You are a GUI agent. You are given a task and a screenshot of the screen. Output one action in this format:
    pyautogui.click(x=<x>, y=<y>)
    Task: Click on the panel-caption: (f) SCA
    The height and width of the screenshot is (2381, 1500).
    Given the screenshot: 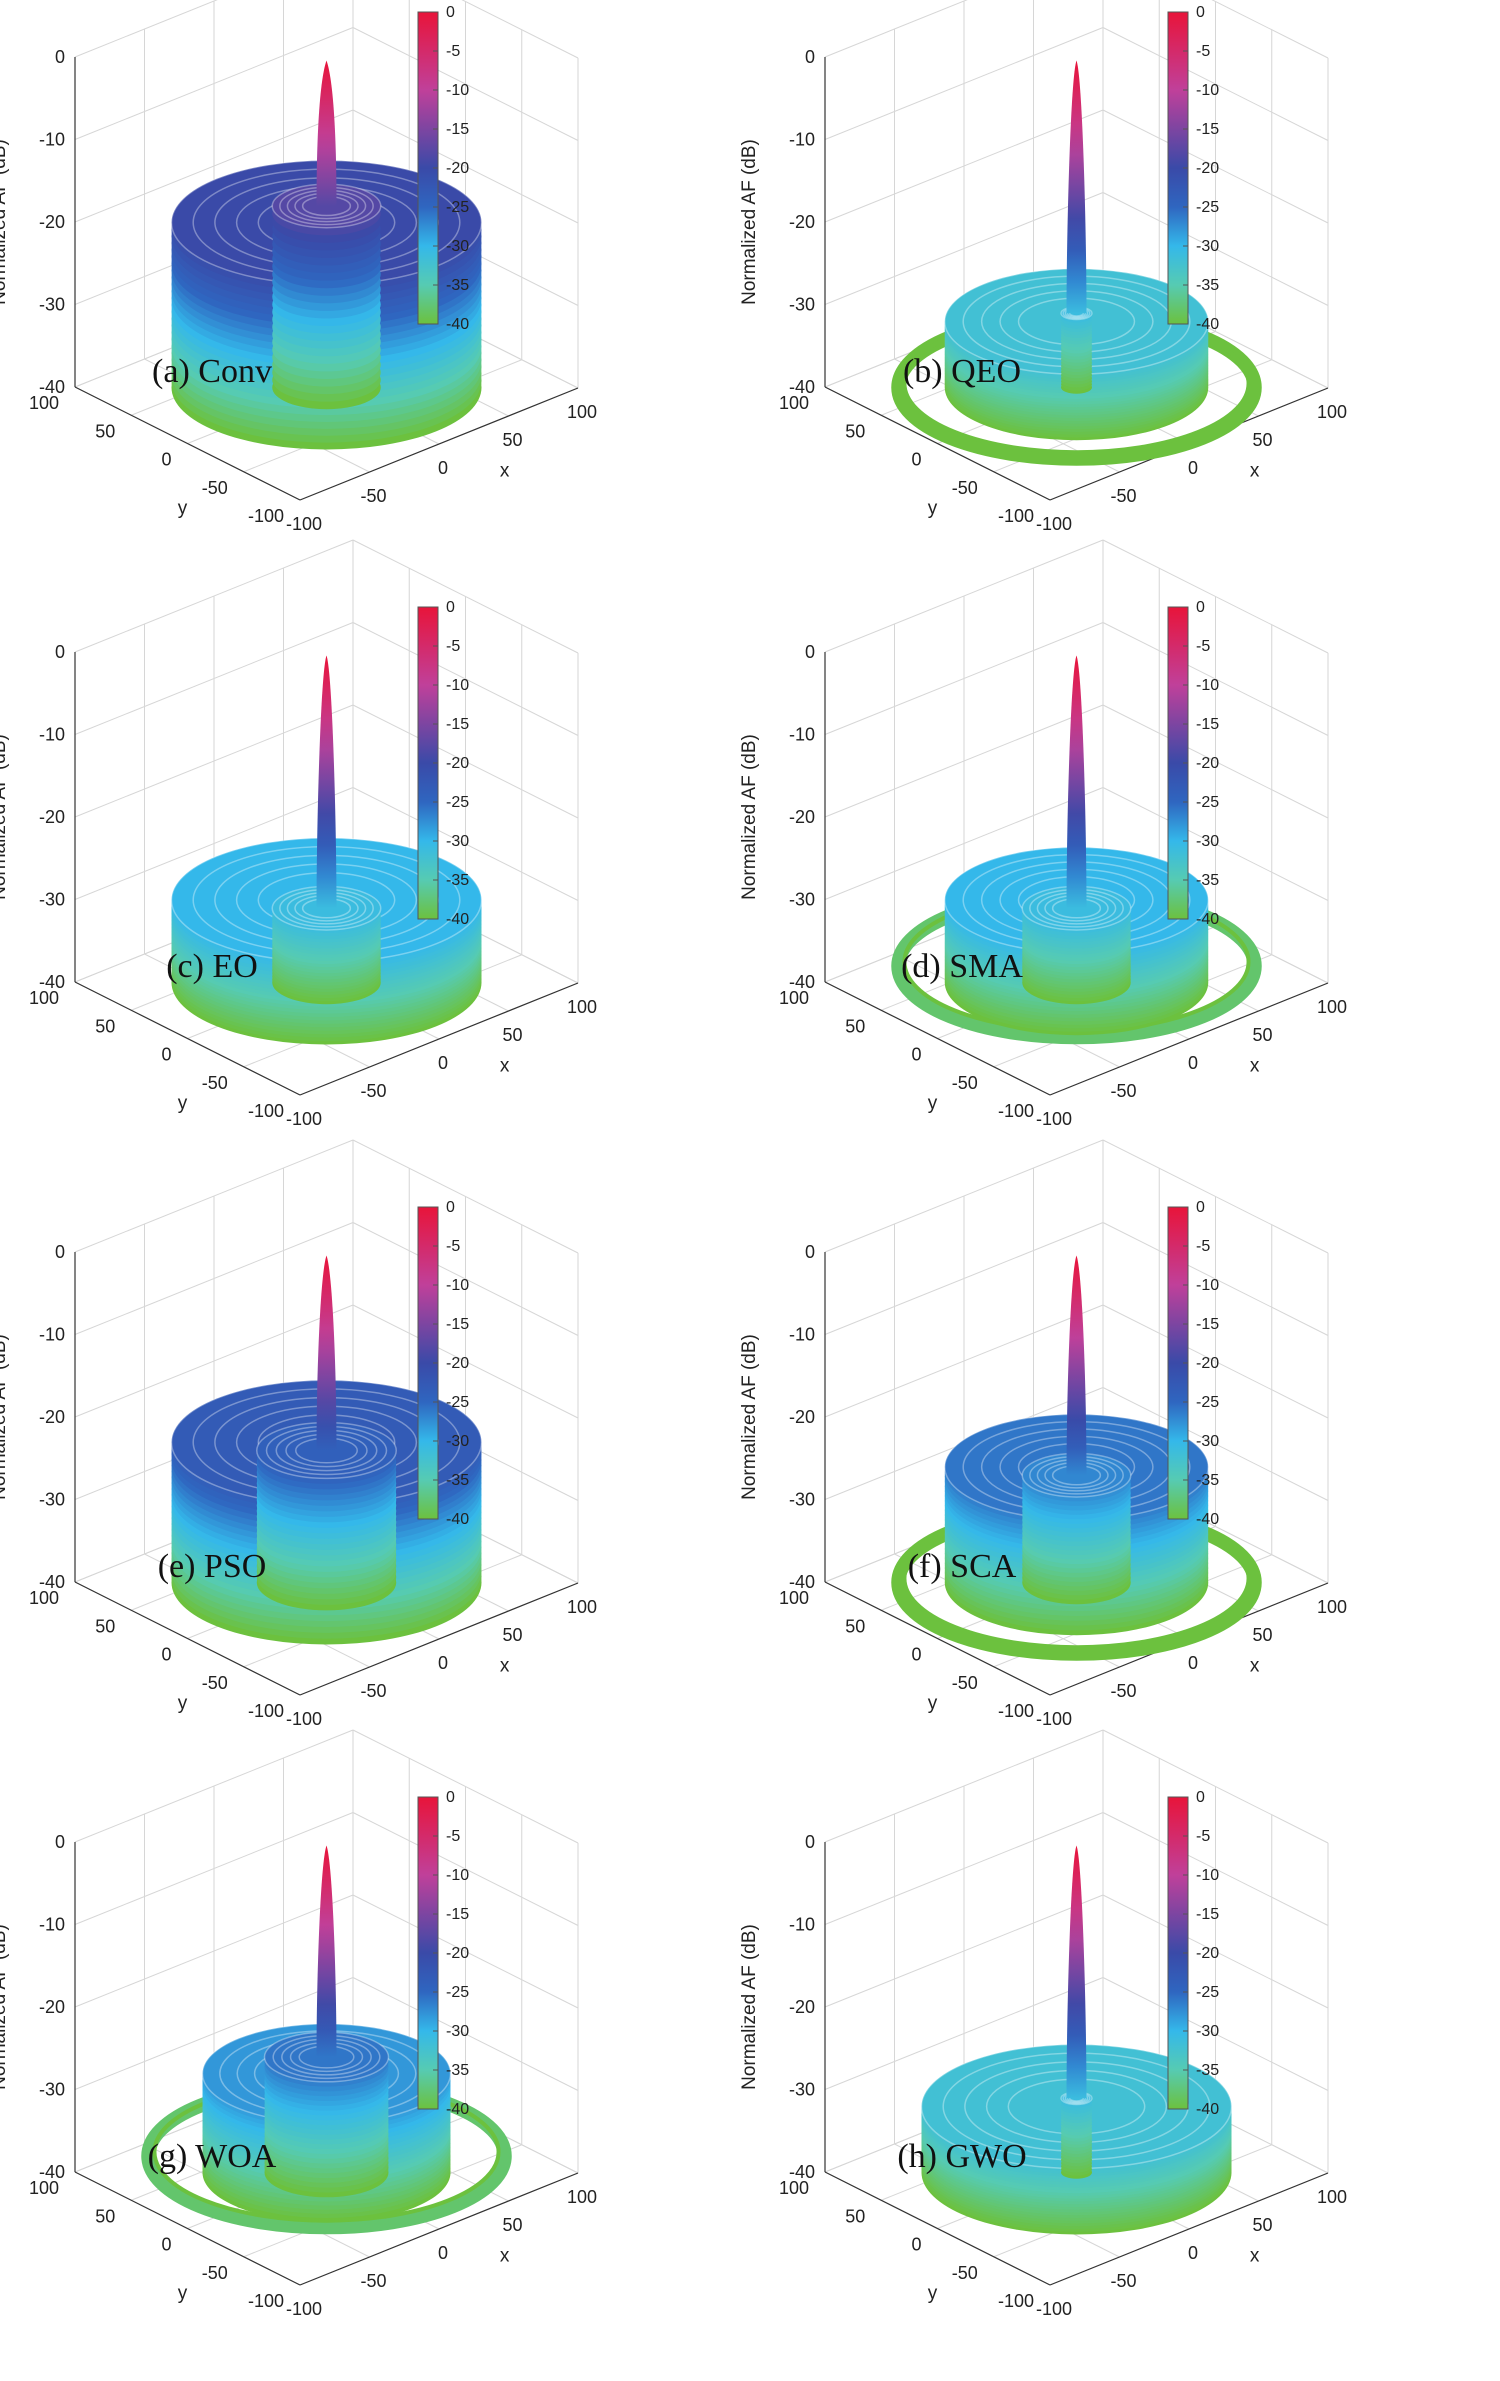 What is the action you would take?
    pyautogui.click(x=962, y=1566)
    